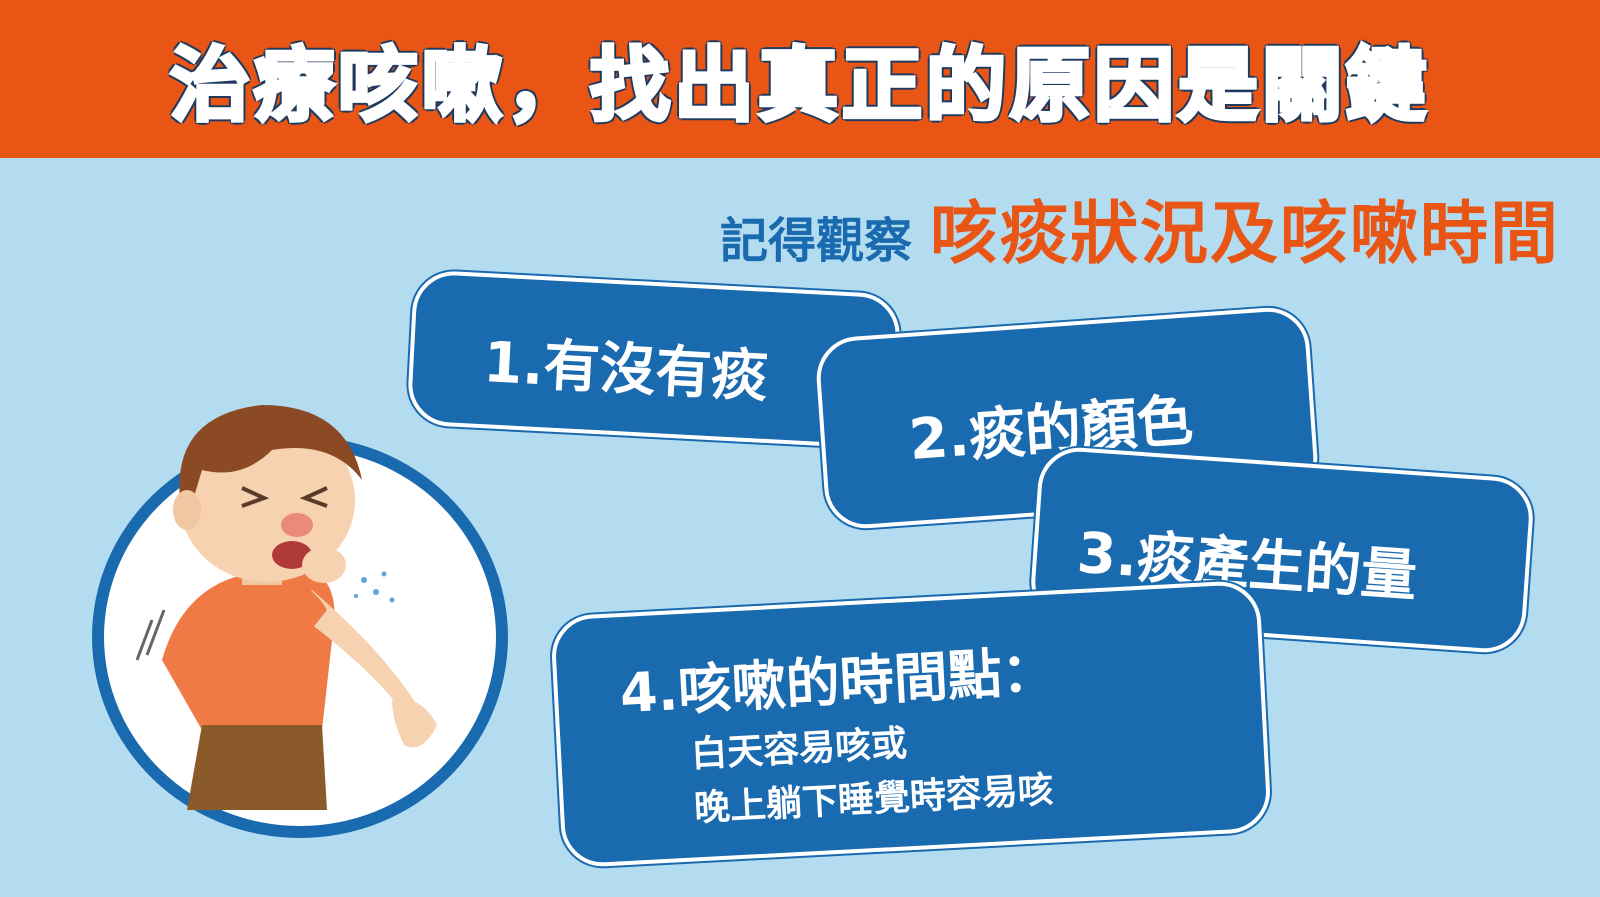 The width and height of the screenshot is (1600, 897). What do you see at coordinates (286, 607) in the screenshot?
I see `coughing-boy-illustration` at bounding box center [286, 607].